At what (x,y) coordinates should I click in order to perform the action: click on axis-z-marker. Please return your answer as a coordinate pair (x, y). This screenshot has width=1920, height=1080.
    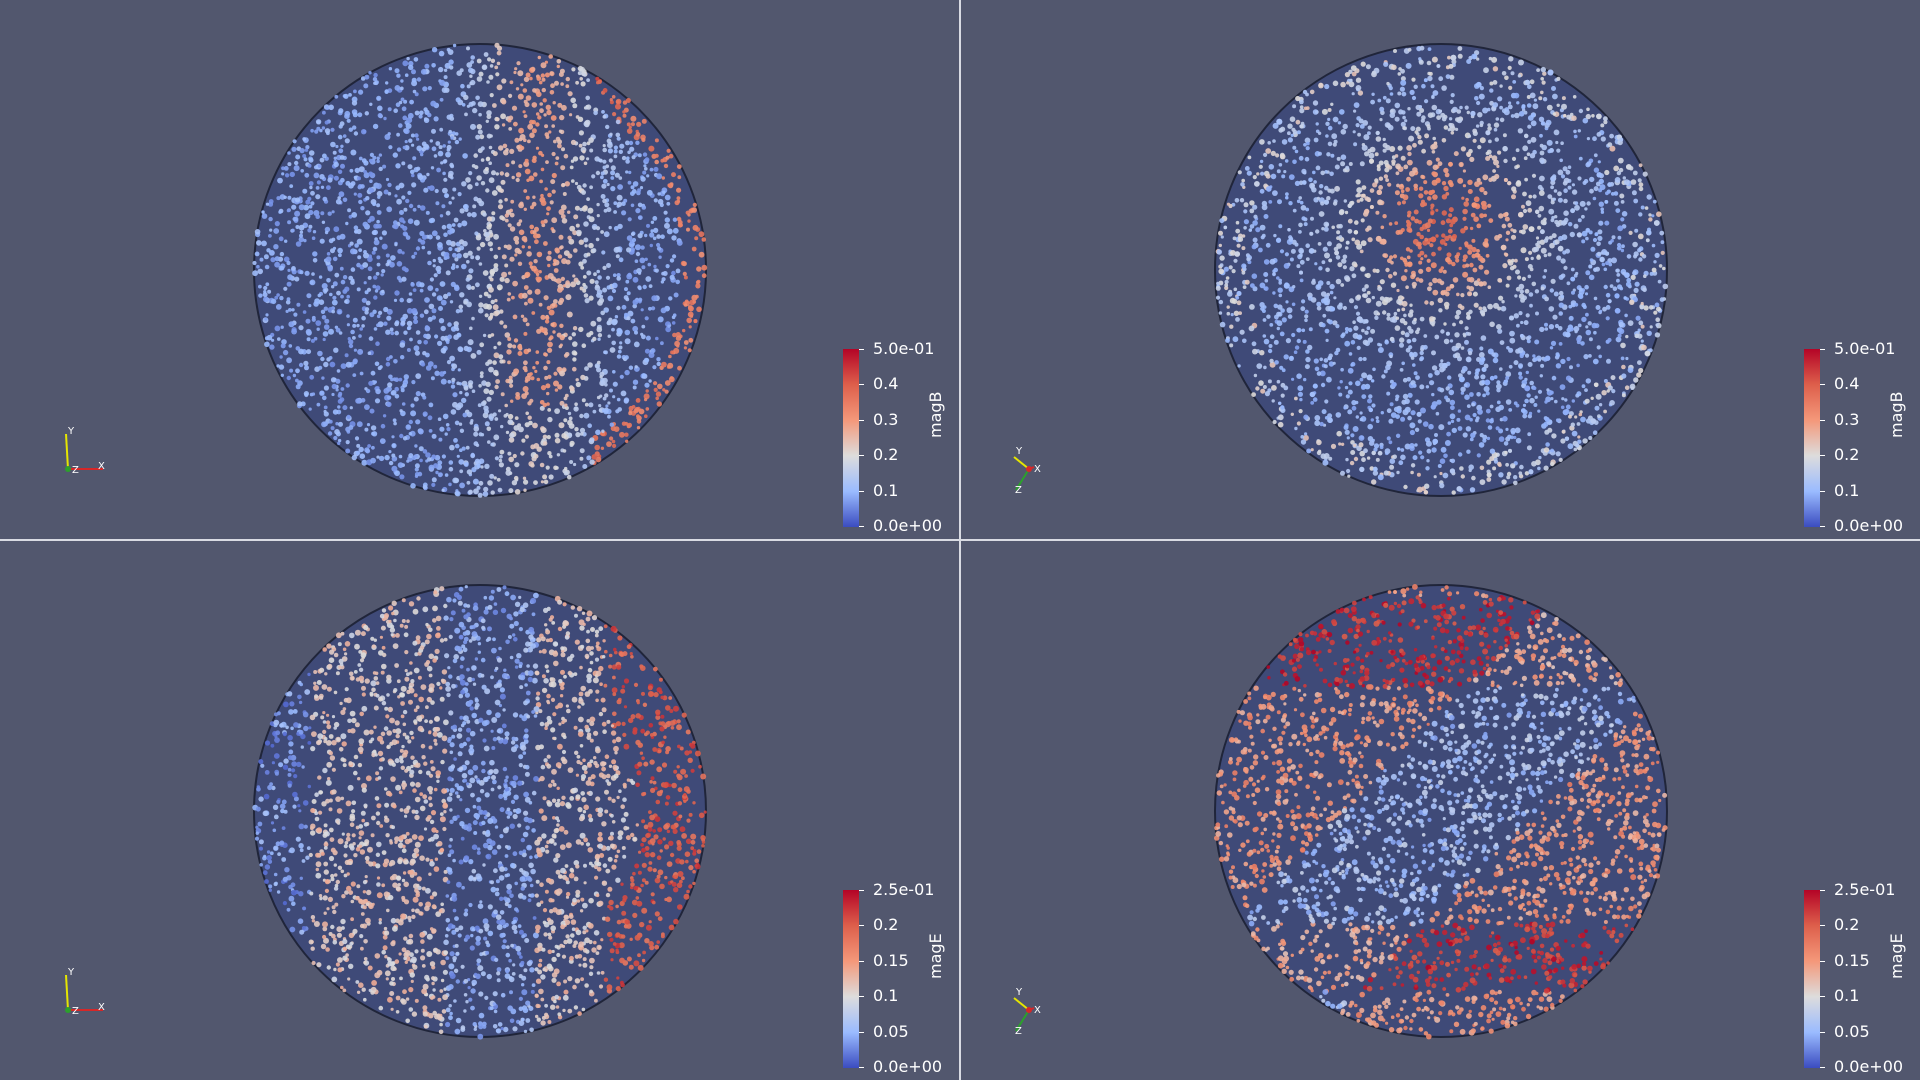
    Looking at the image, I should click on (68, 469).